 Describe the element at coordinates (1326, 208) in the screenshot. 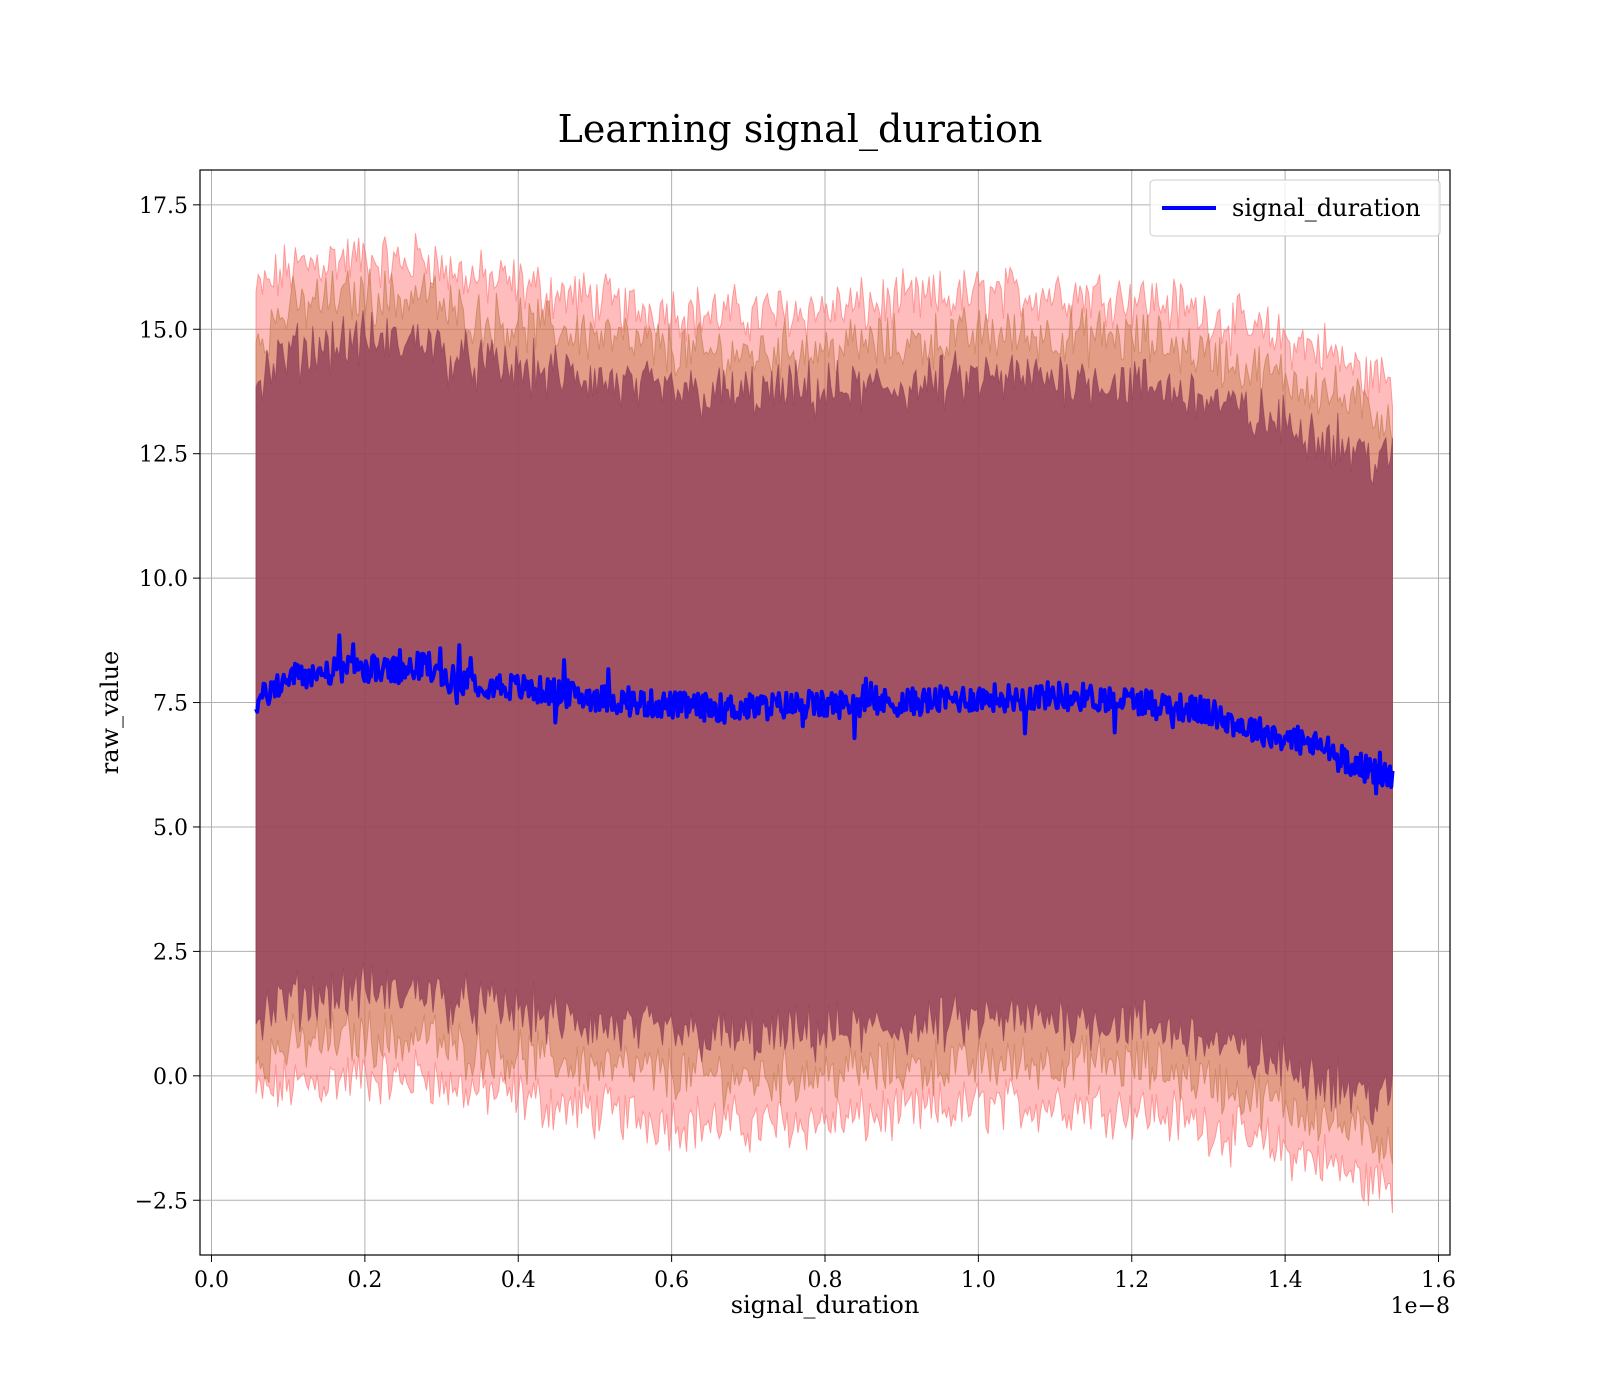

I see `legend-label: signal_duration` at that location.